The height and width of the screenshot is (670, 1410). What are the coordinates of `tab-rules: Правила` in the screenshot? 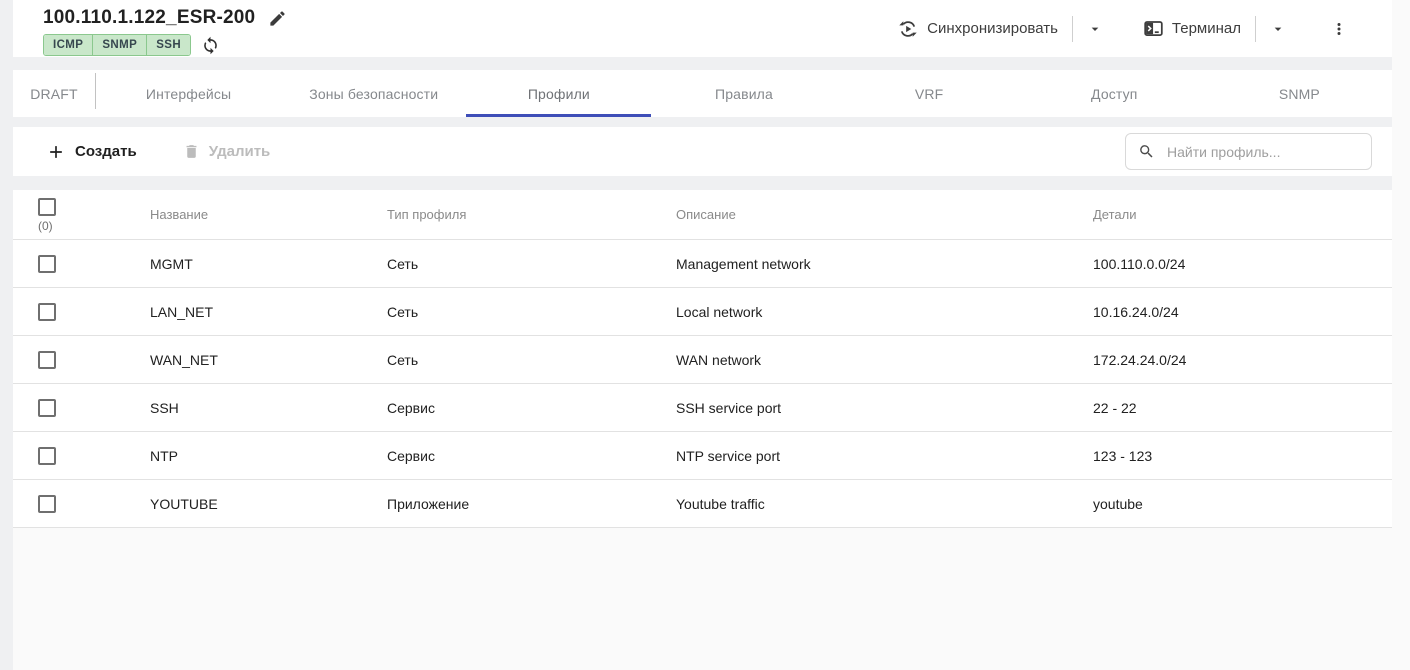 It's located at (744, 93).